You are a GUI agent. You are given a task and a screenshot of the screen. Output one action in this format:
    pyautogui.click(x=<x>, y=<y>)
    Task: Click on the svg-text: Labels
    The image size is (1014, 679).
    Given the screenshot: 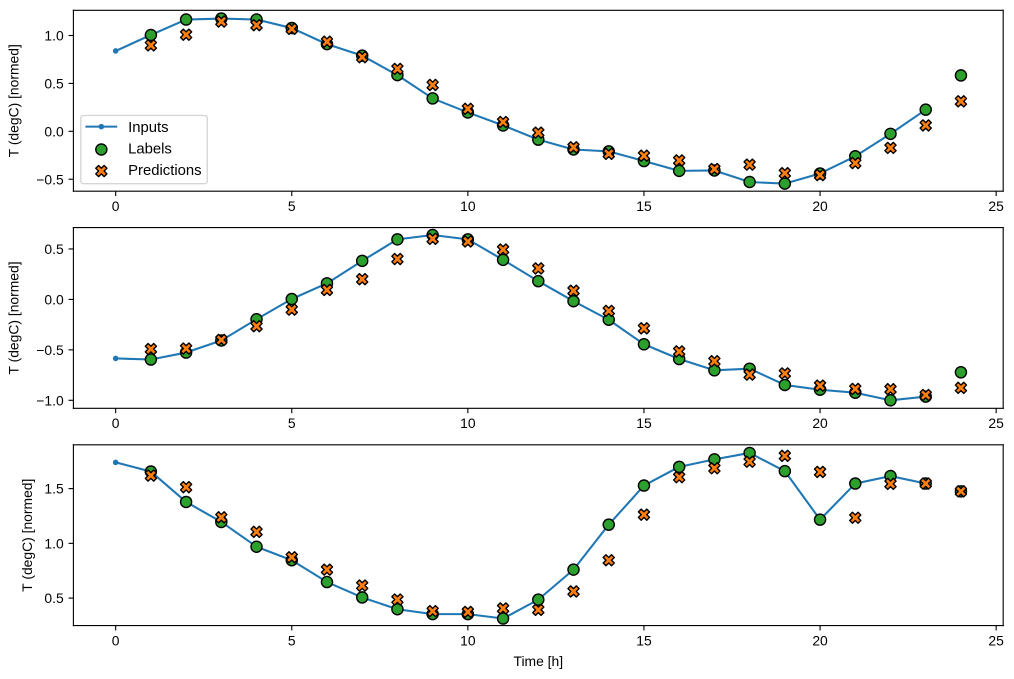 What is the action you would take?
    pyautogui.click(x=150, y=149)
    